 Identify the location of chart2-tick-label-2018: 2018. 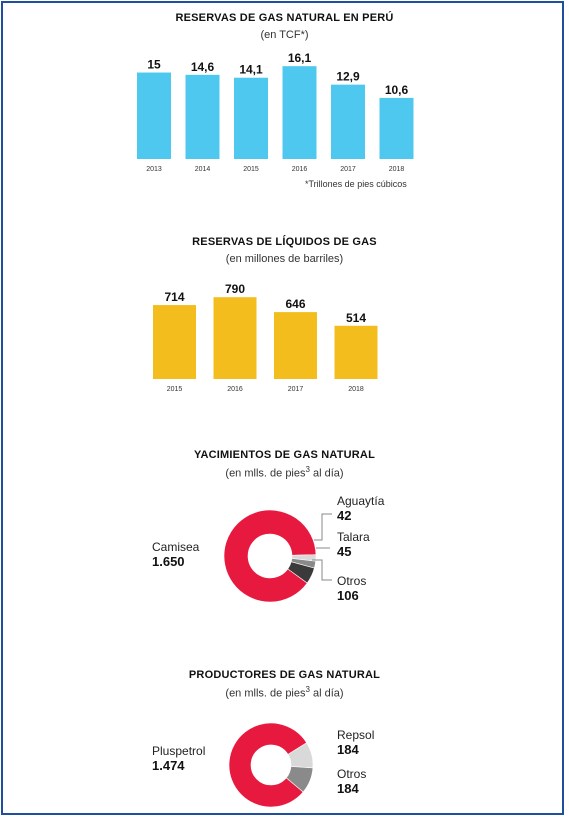
(356, 389).